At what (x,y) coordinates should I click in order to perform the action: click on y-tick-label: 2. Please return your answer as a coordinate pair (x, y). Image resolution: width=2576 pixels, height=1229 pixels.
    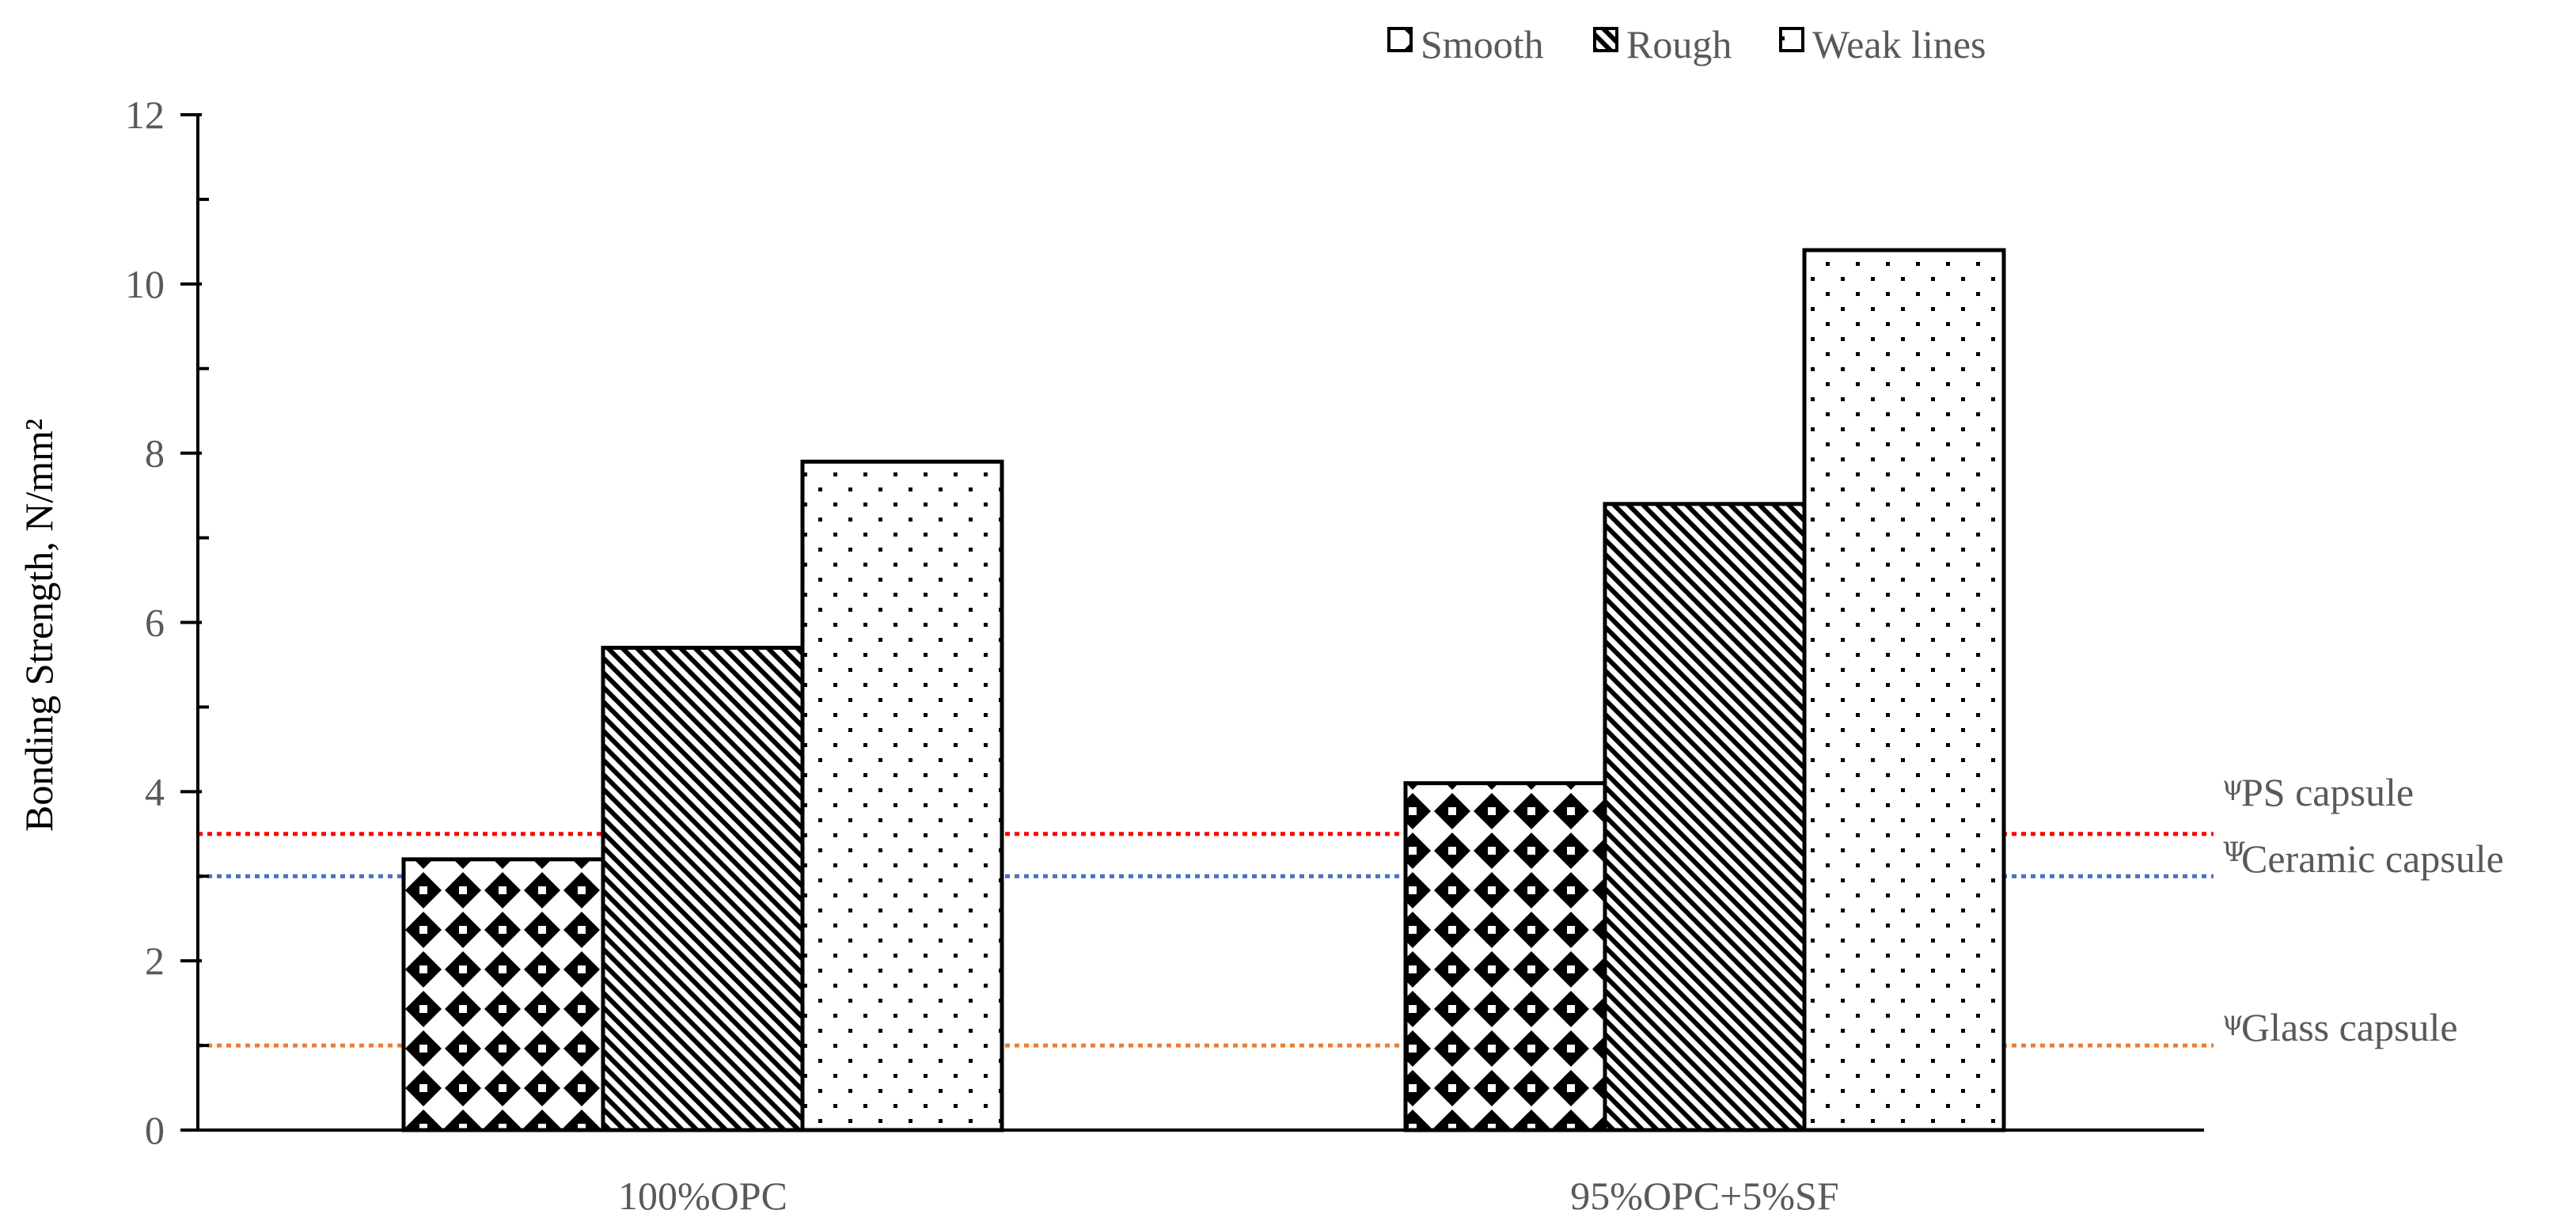
    Looking at the image, I should click on (155, 961).